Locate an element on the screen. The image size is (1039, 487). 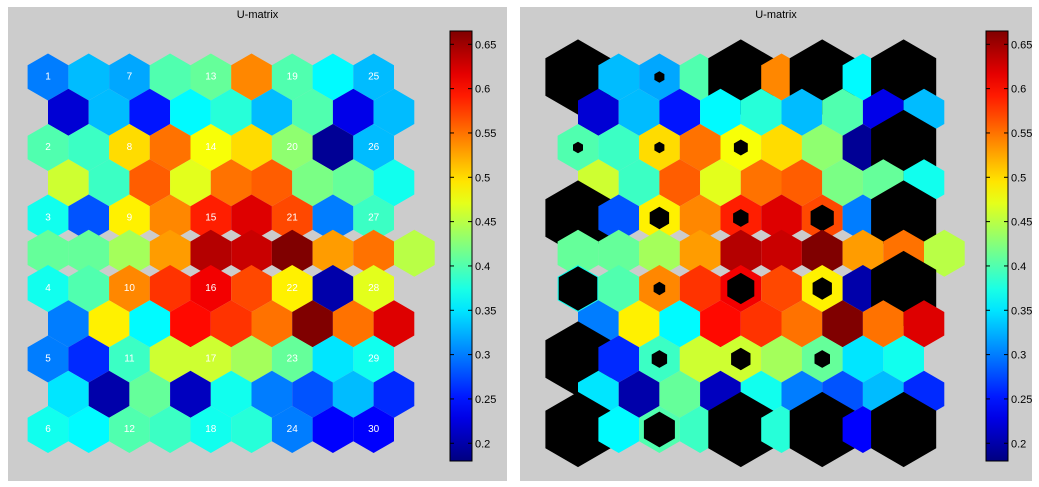
colorbar-tick-label: 0.65 is located at coordinates (1021, 45).